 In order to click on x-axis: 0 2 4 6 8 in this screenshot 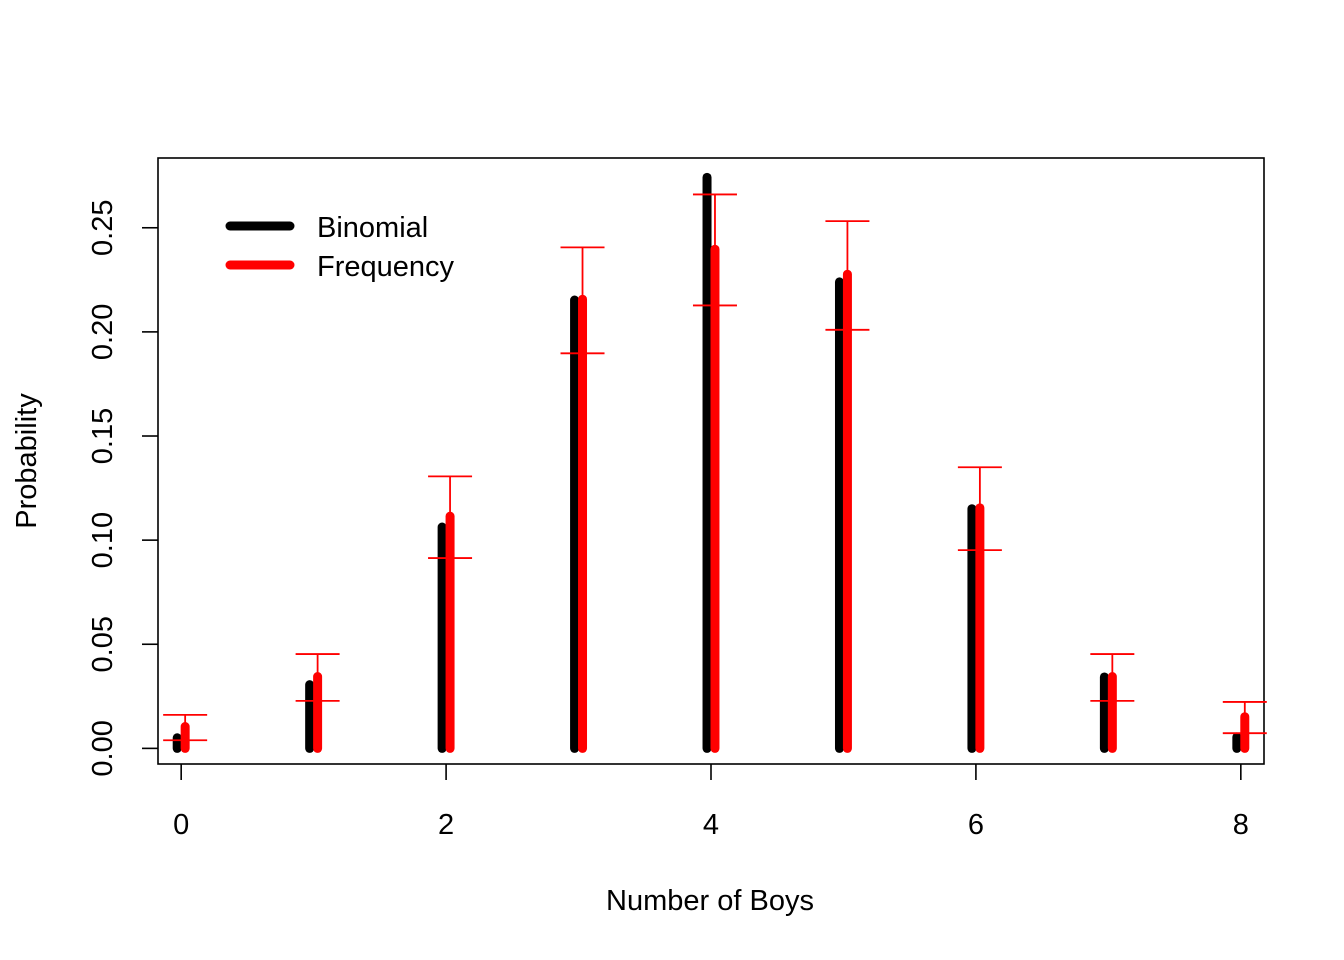, I will do `click(711, 802)`.